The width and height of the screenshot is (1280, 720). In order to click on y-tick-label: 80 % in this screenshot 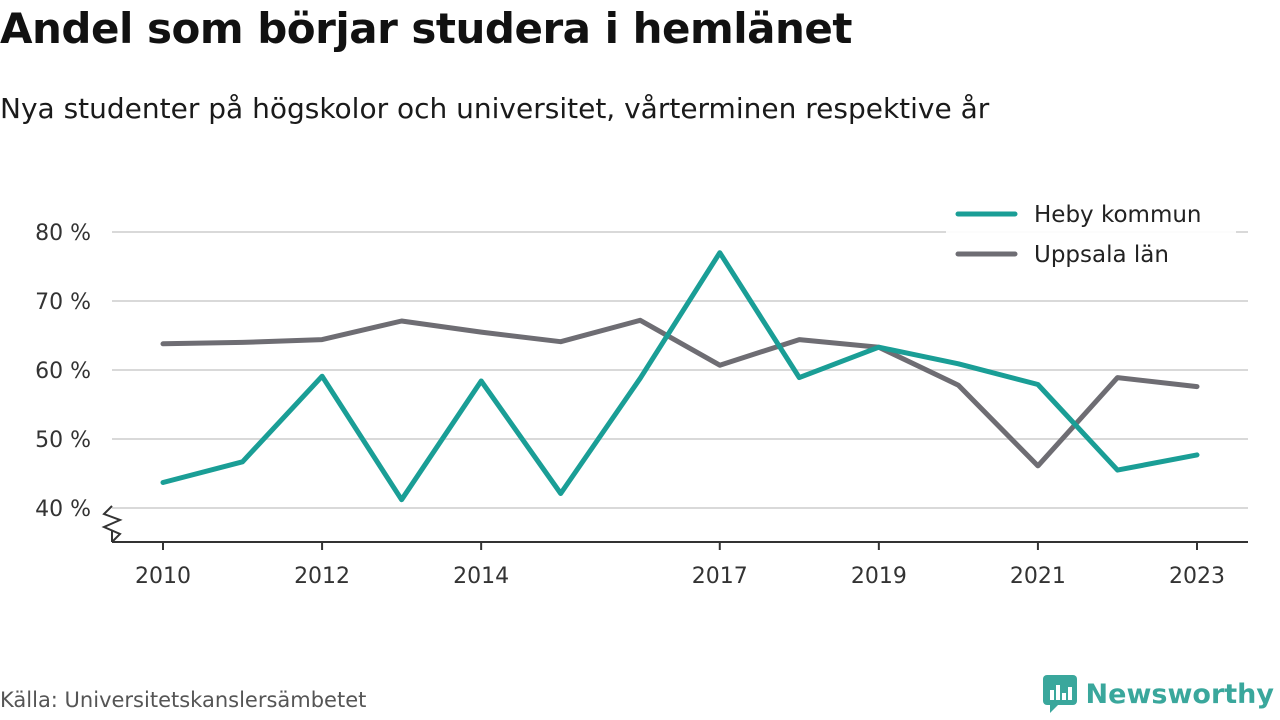, I will do `click(63, 233)`.